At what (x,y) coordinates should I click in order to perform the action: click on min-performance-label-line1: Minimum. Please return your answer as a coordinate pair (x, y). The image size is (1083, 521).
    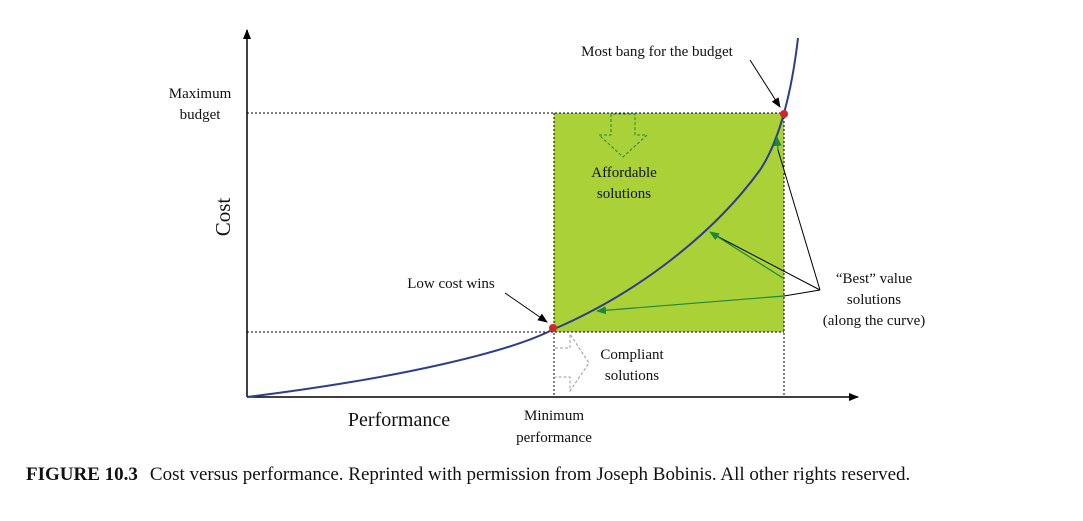
    Looking at the image, I should click on (554, 416).